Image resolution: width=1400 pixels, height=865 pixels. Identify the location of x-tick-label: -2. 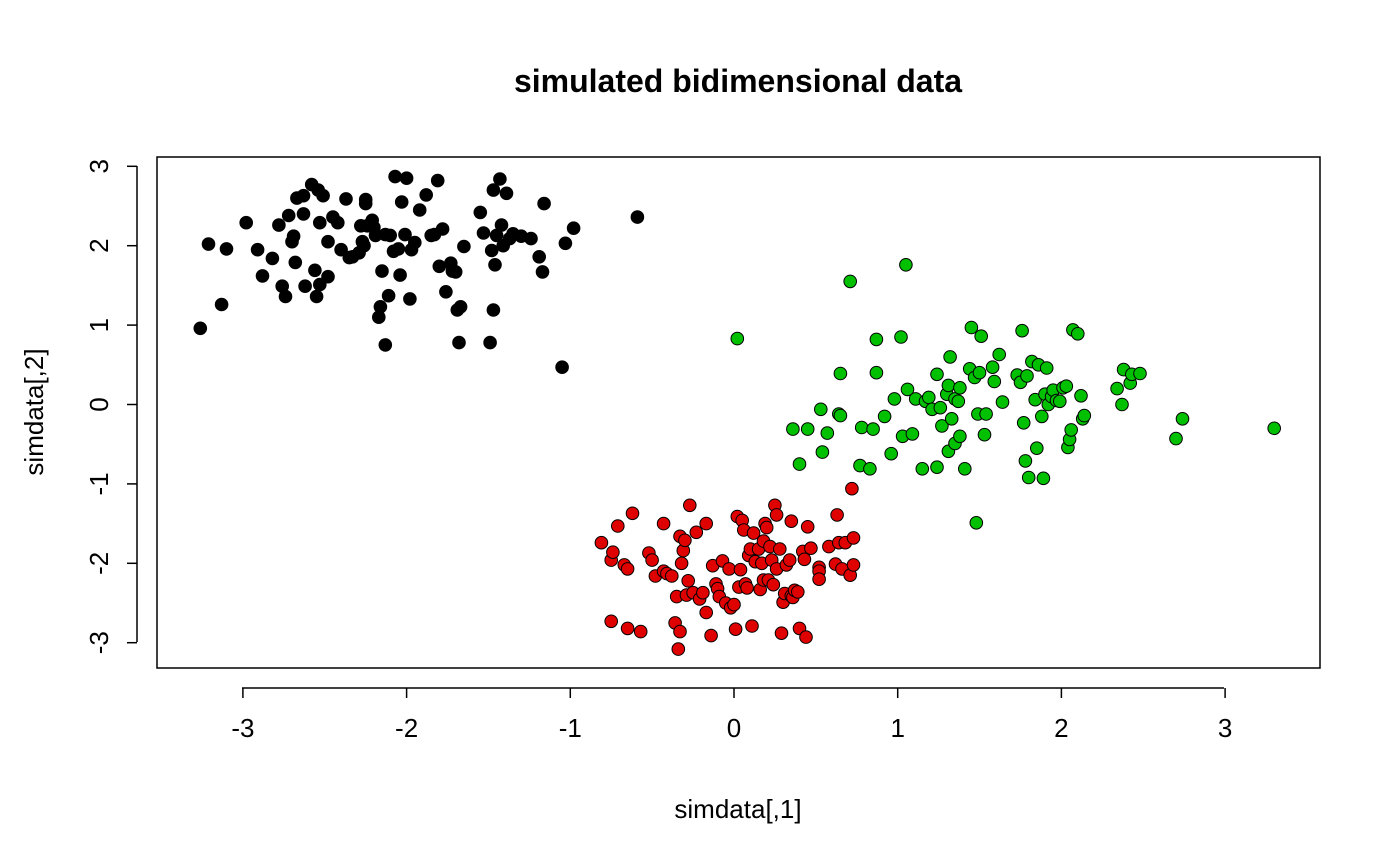
(406, 728).